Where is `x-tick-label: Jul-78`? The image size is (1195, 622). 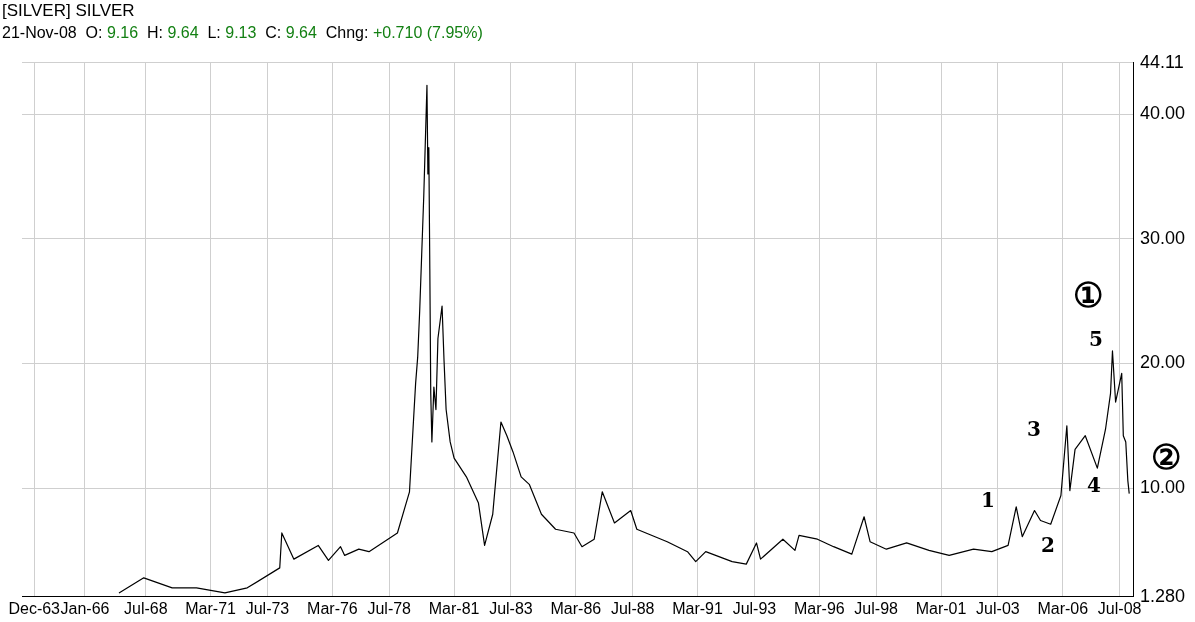
x-tick-label: Jul-78 is located at coordinates (389, 608).